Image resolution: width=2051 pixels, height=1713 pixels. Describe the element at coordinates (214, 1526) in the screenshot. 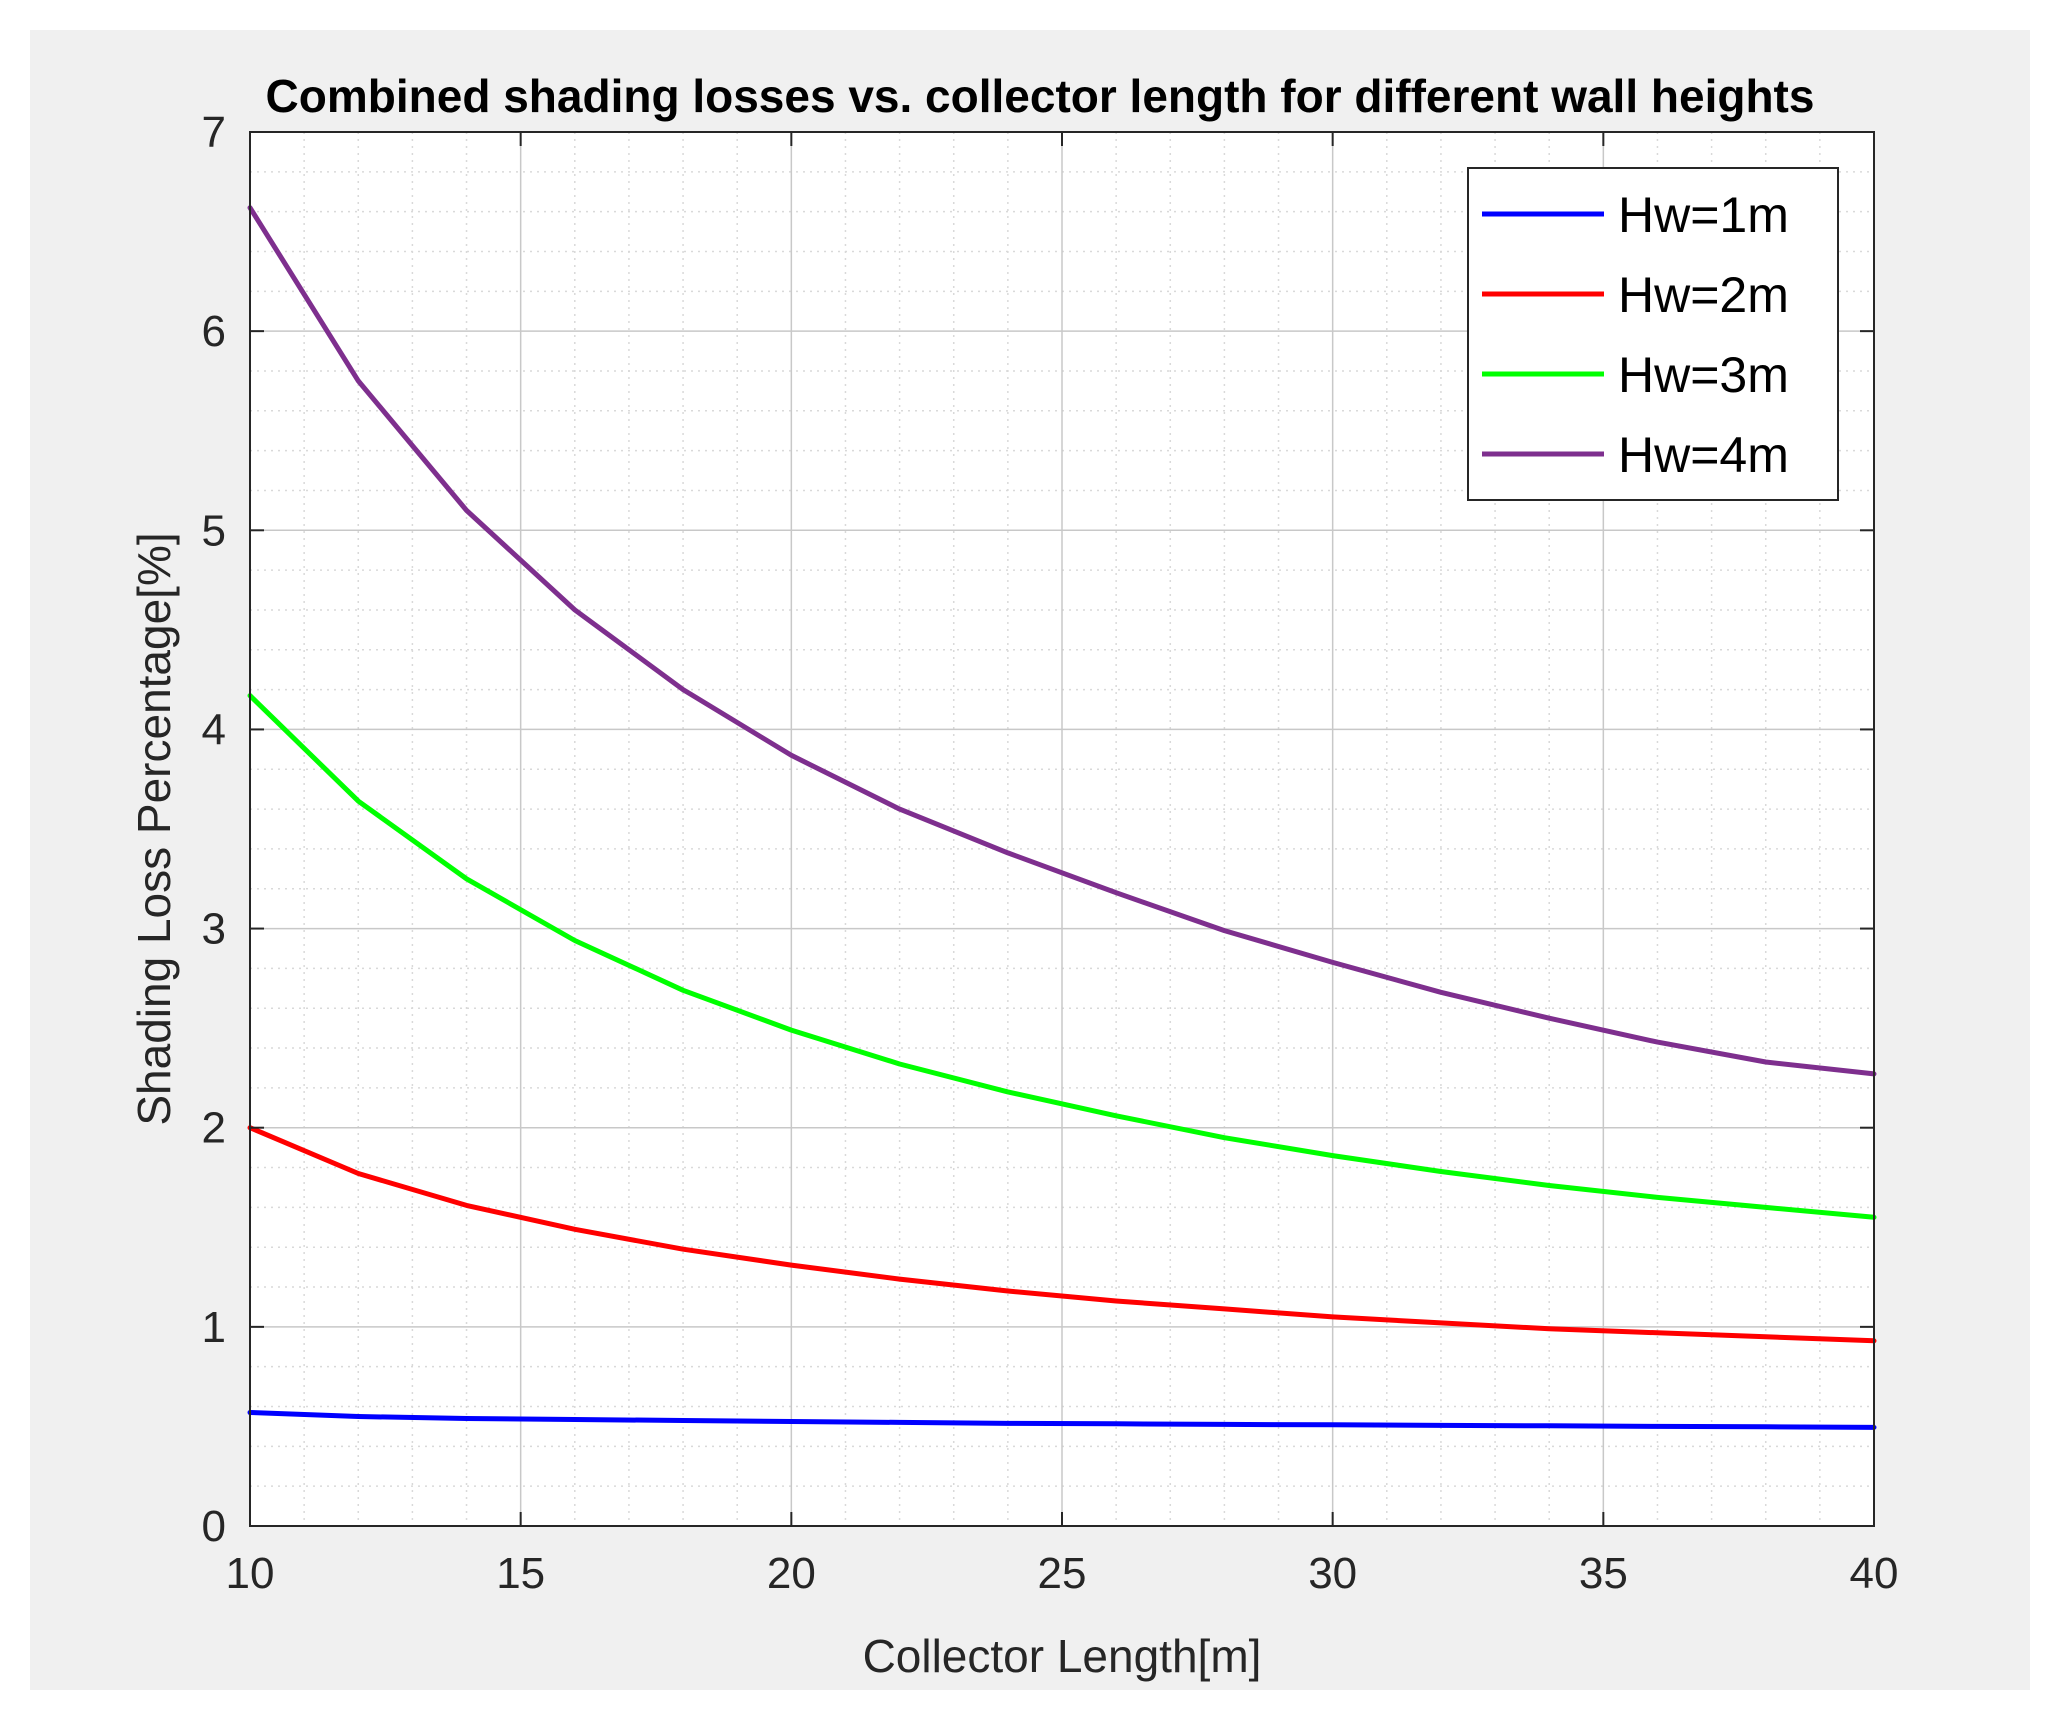

I see `y-tick-label: 0` at that location.